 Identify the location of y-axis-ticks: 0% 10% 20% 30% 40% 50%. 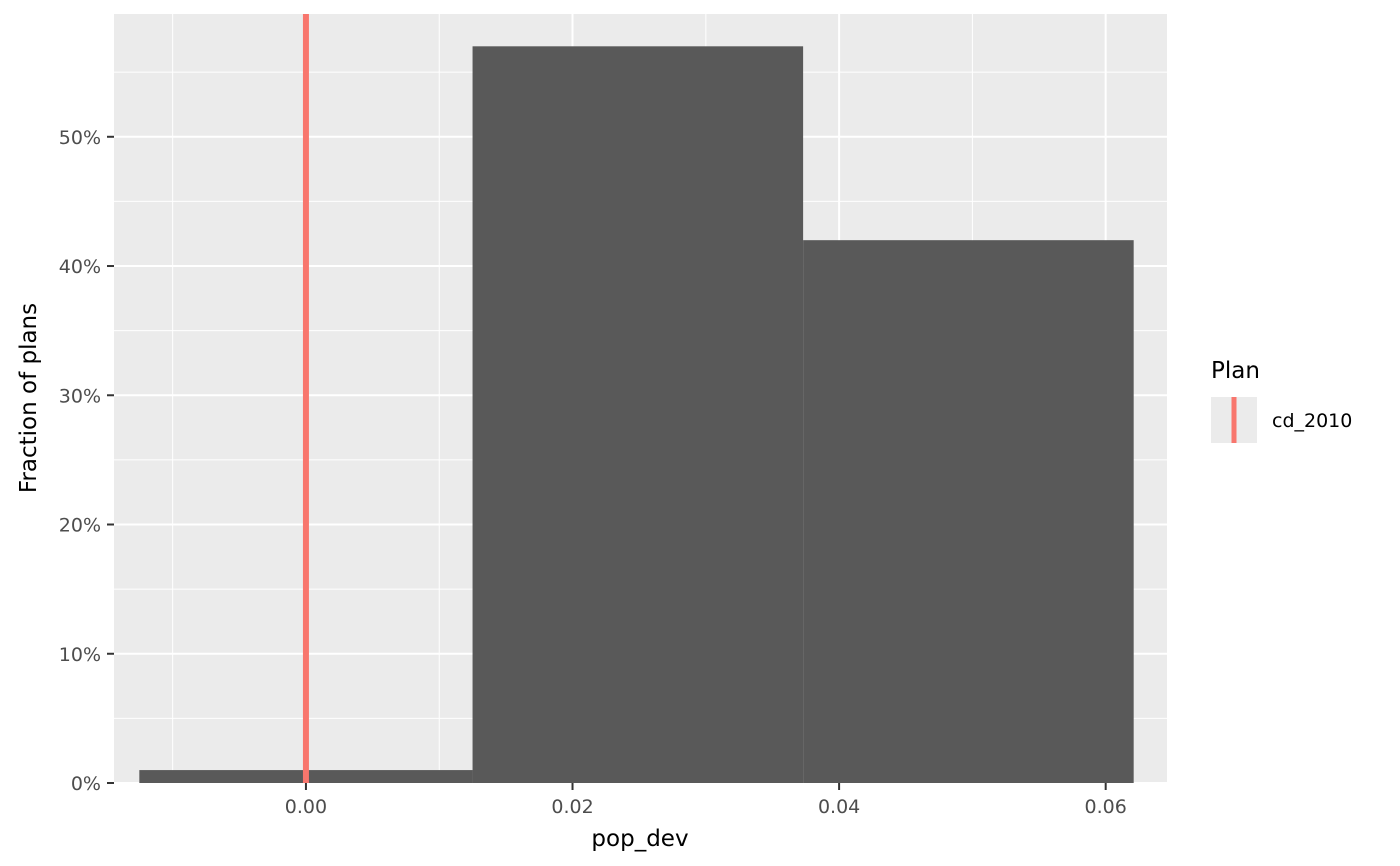
(86, 461).